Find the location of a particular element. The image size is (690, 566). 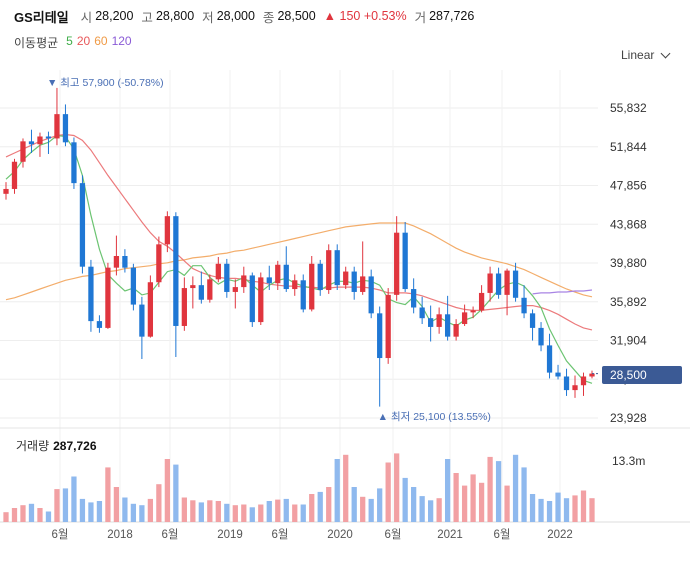

high-value: 28,800 is located at coordinates (175, 16).